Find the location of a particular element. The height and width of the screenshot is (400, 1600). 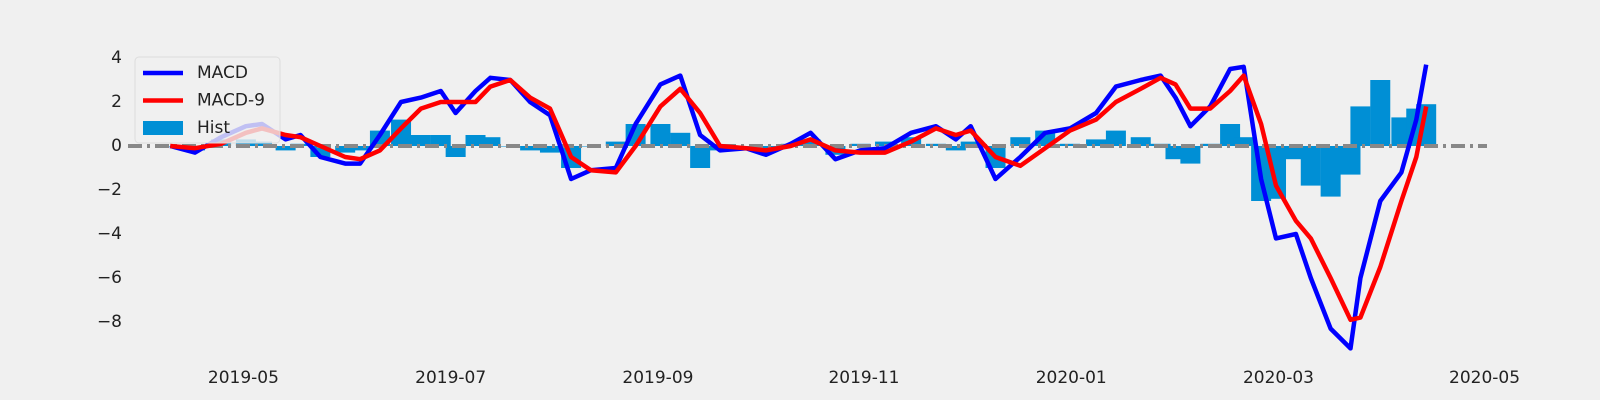

y-tick-label: −8 is located at coordinates (109, 322).